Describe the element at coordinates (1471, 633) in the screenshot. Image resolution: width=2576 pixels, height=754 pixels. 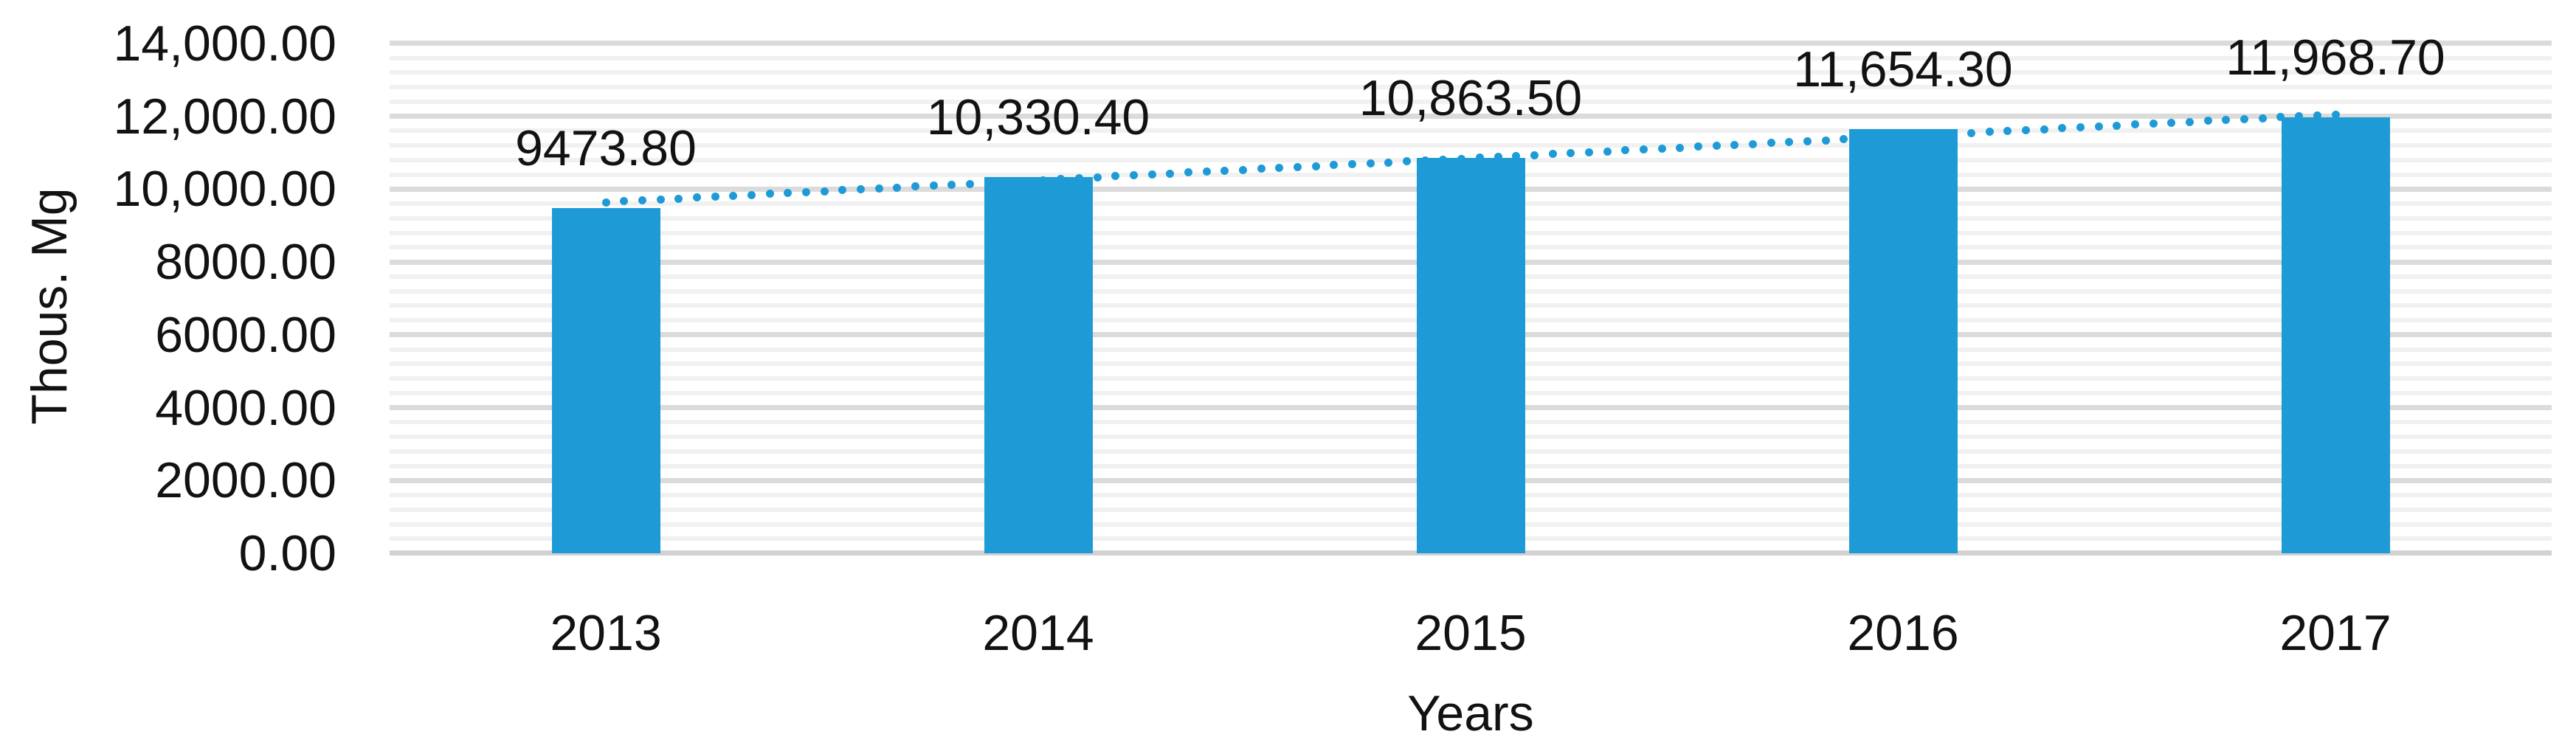
I see `x-tick-2015: 2015` at that location.